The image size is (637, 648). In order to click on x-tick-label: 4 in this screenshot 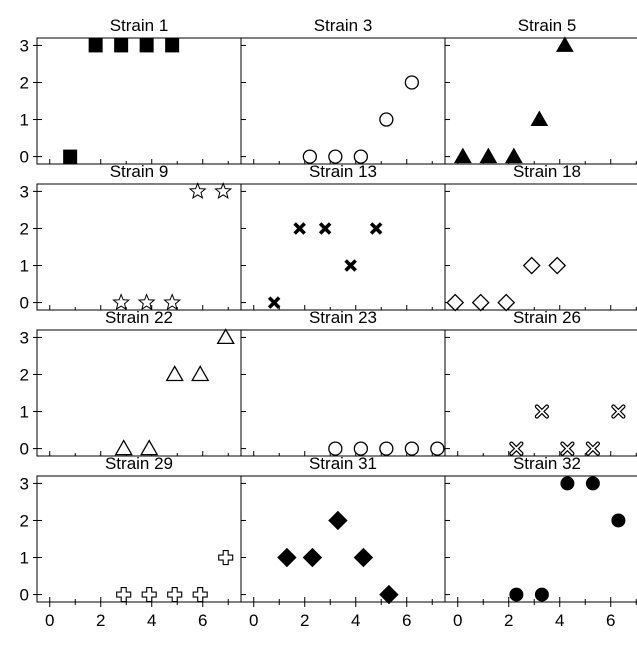, I will do `click(151, 620)`.